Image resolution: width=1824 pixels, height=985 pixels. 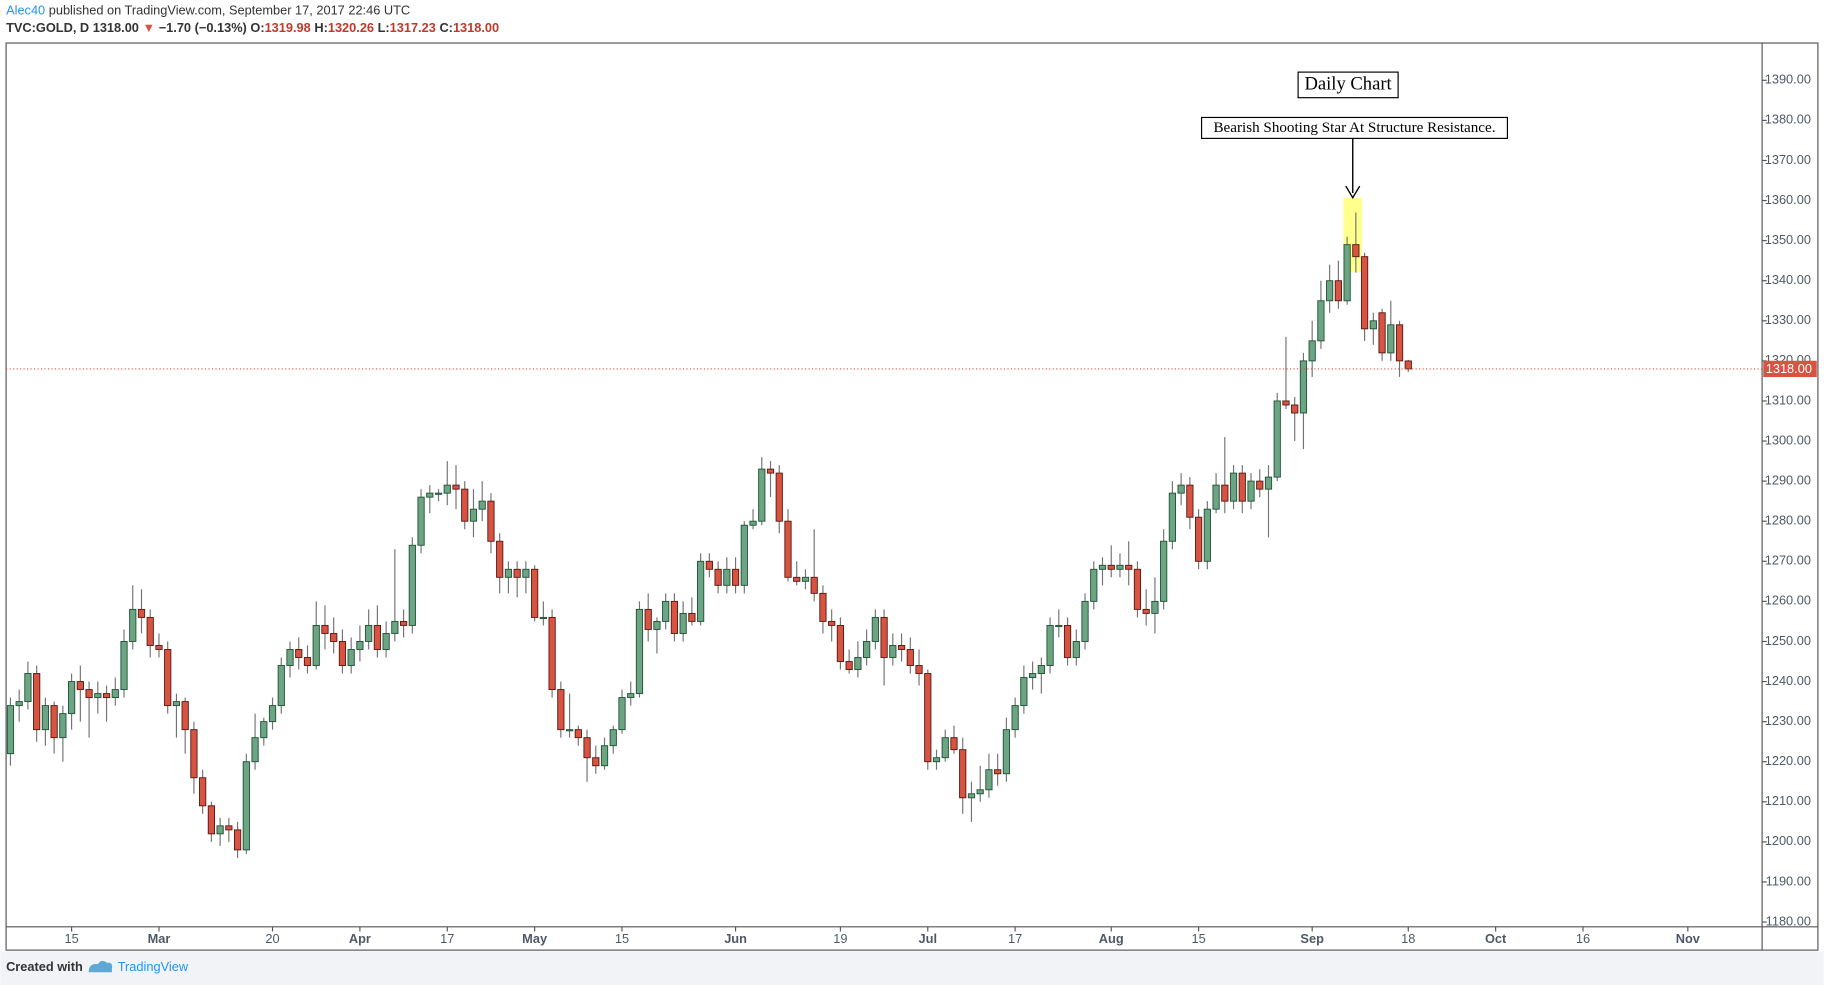 I want to click on x-tick-label: 17, so click(x=1015, y=938).